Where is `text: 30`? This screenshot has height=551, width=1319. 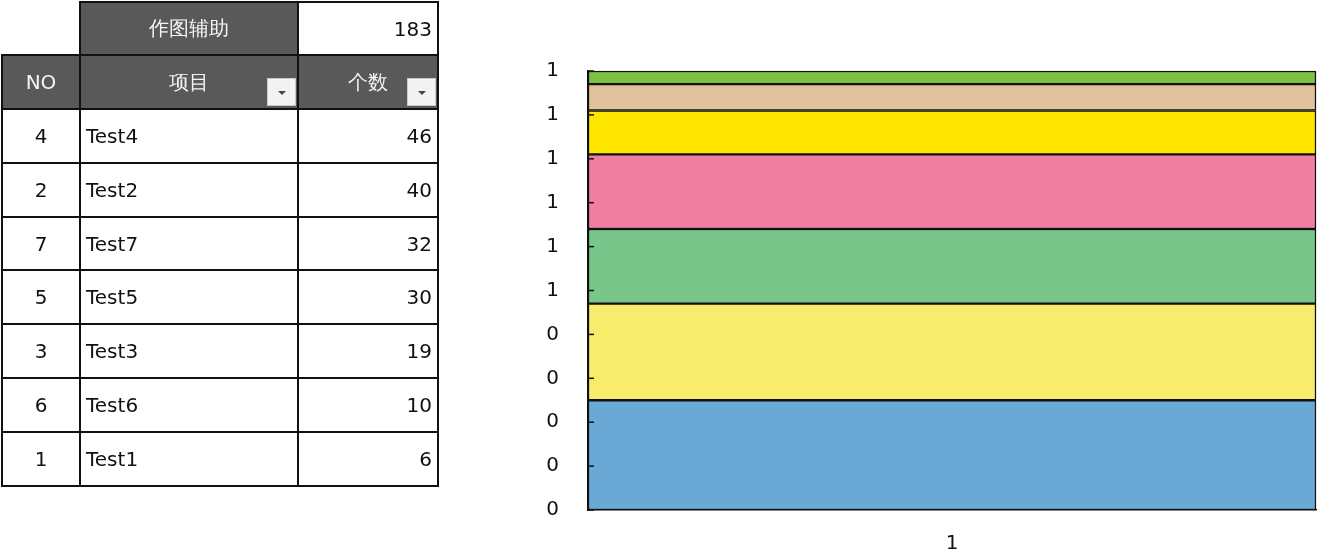
text: 30 is located at coordinates (419, 297).